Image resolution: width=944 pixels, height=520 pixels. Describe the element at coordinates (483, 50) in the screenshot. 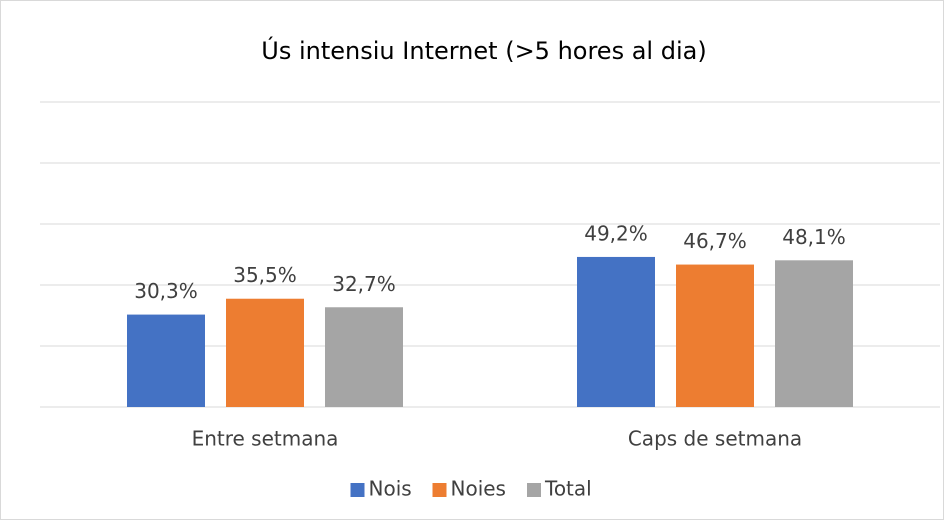

I see `chart-title: Ús intensiu Internet (>5 hores al dia)` at that location.